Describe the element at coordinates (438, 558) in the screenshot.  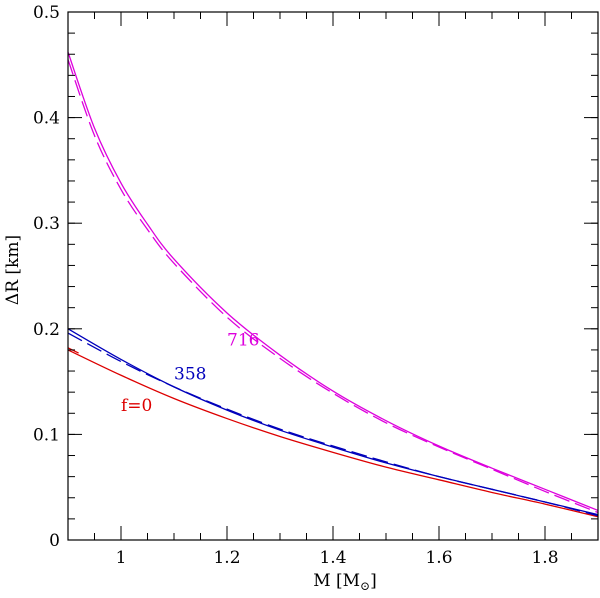
I see `x-tick-label: 1.6` at that location.